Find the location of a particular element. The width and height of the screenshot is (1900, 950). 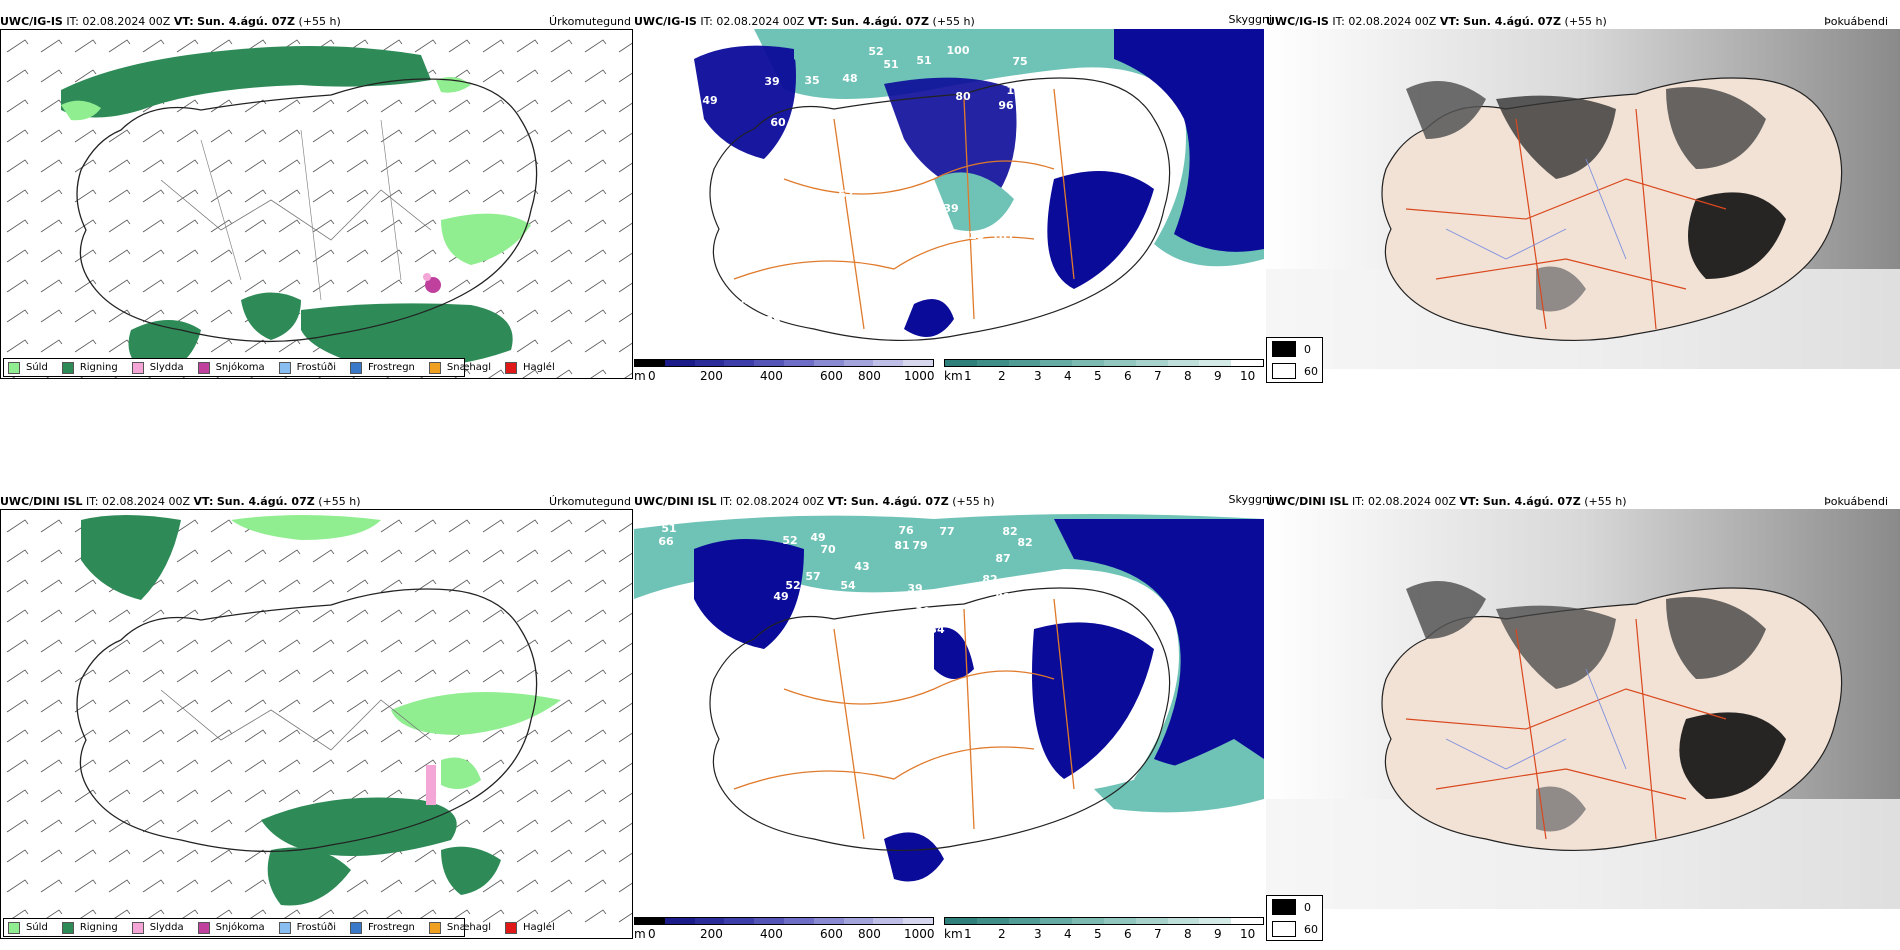

visibility-value-label: 40 is located at coordinates (646, 68).